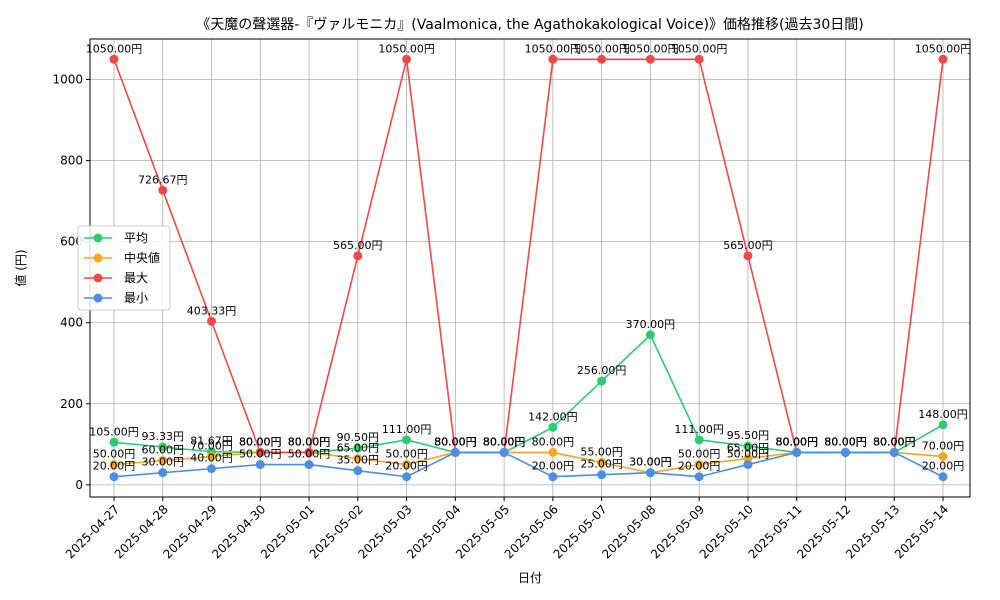 Image resolution: width=1000 pixels, height=600 pixels. What do you see at coordinates (71, 323) in the screenshot?
I see `y-tick-label: 400` at bounding box center [71, 323].